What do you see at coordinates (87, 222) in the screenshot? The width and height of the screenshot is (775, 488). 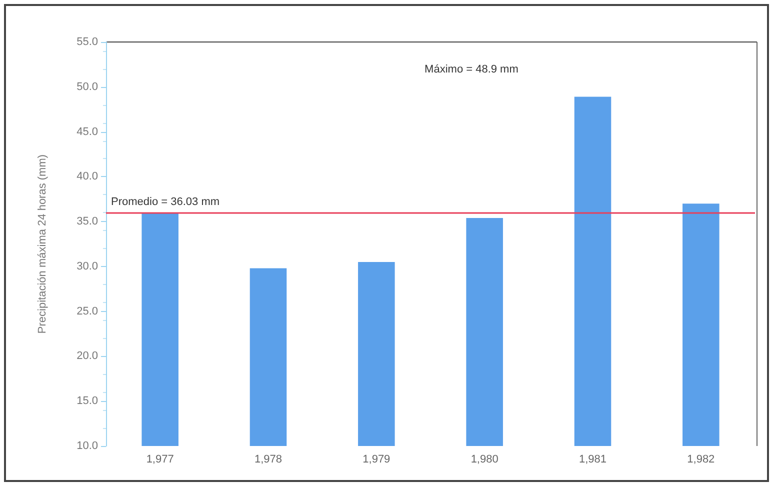 I see `y-tick-label: 35.0` at bounding box center [87, 222].